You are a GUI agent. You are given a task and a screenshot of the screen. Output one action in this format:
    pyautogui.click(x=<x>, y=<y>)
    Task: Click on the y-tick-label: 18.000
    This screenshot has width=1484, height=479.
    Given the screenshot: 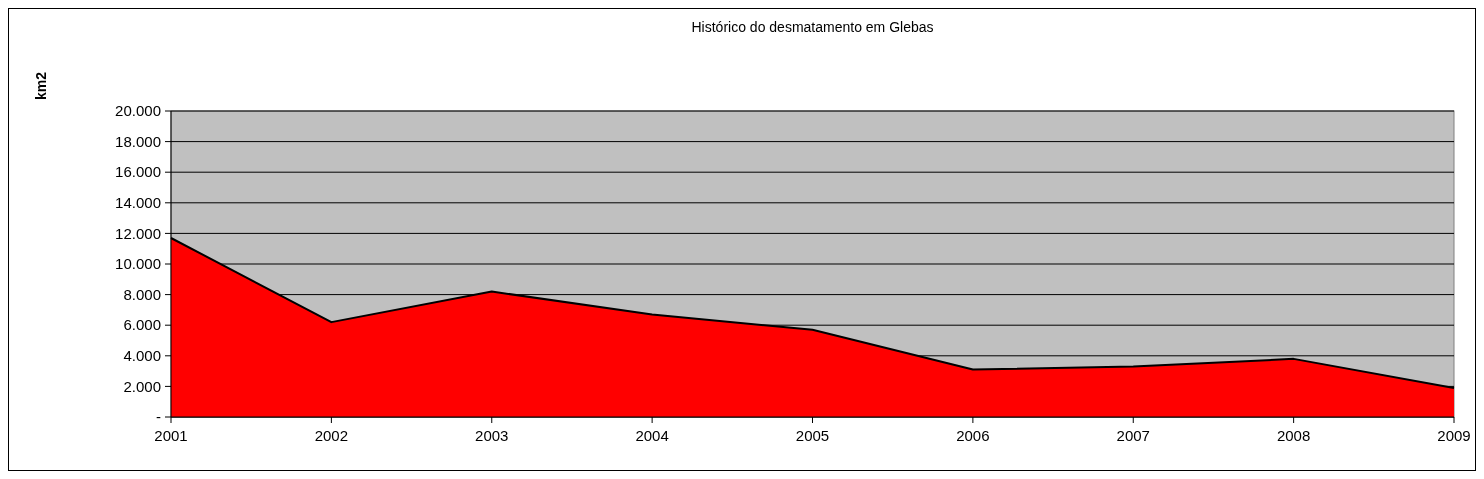 What is the action you would take?
    pyautogui.click(x=138, y=141)
    